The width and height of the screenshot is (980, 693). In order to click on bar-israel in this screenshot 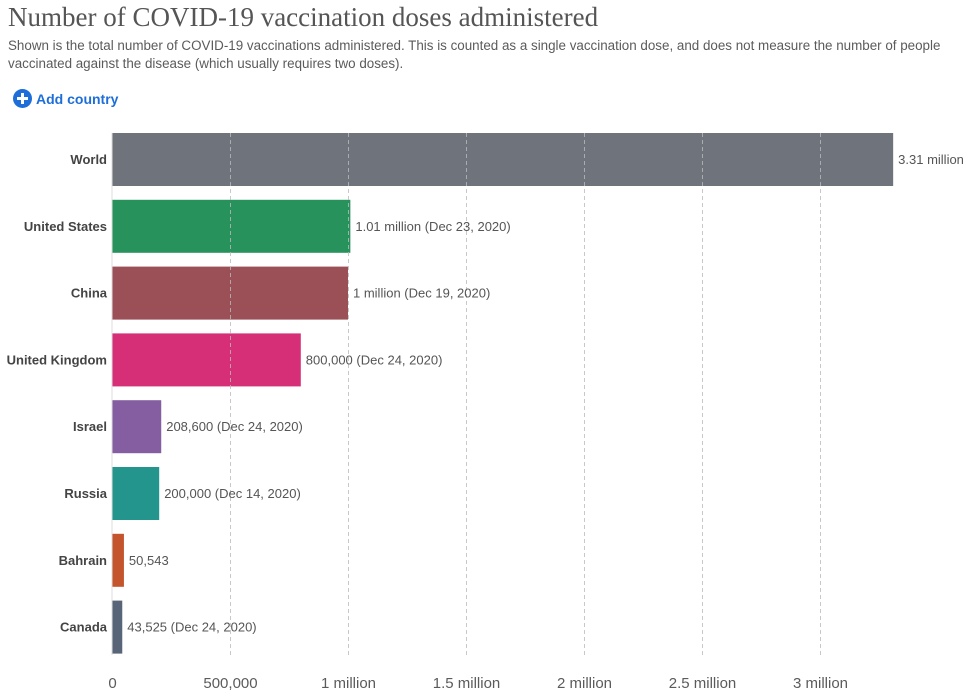, I will do `click(137, 427)`.